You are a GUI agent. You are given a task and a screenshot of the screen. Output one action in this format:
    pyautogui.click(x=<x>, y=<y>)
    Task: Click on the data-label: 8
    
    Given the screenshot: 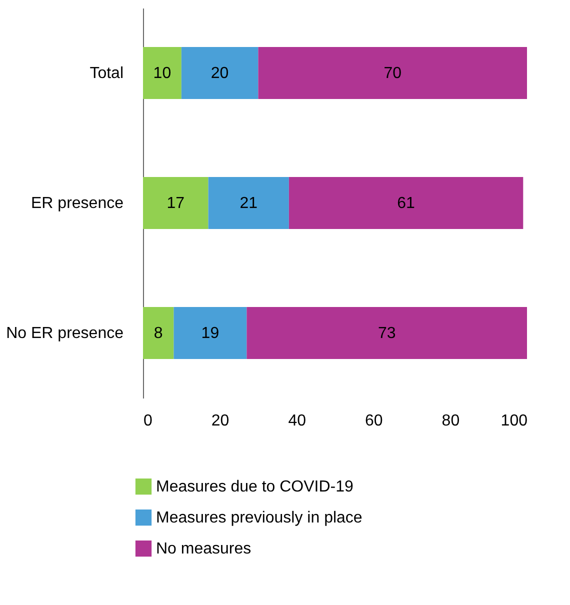 What is the action you would take?
    pyautogui.click(x=158, y=333)
    